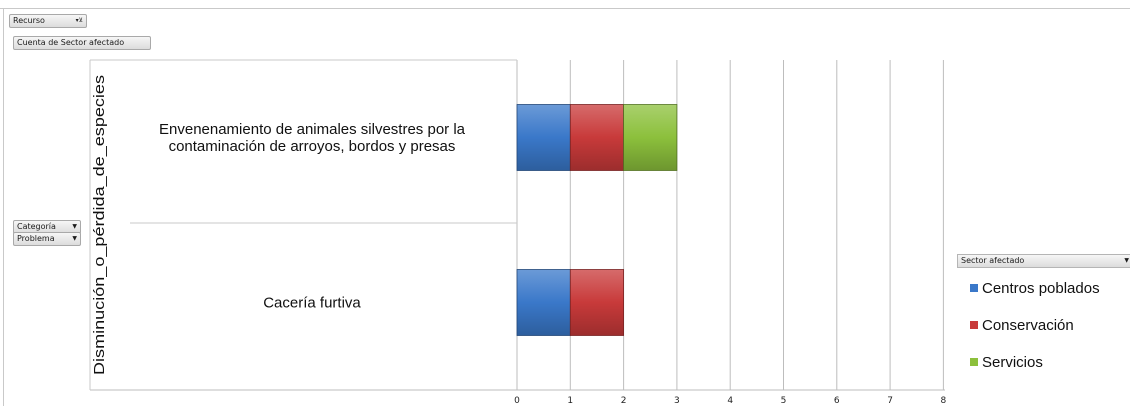  I want to click on problema-field-button: Problema ▼, so click(47, 239).